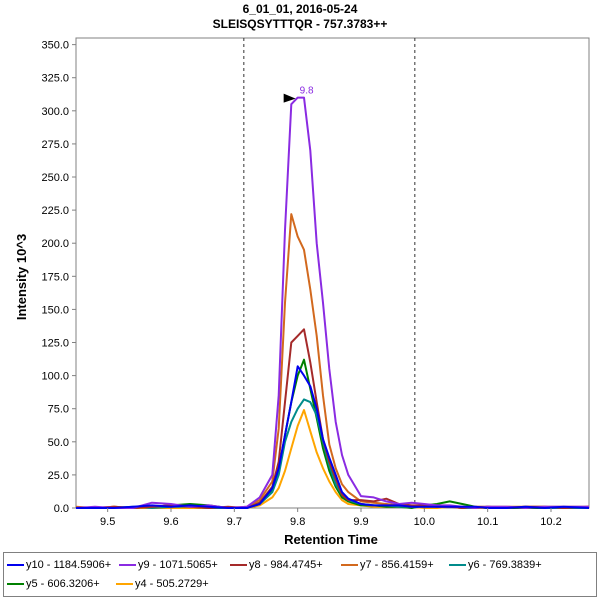 The image size is (600, 600). What do you see at coordinates (505, 565) in the screenshot?
I see `legend-label: y6 - 769.3839+` at bounding box center [505, 565].